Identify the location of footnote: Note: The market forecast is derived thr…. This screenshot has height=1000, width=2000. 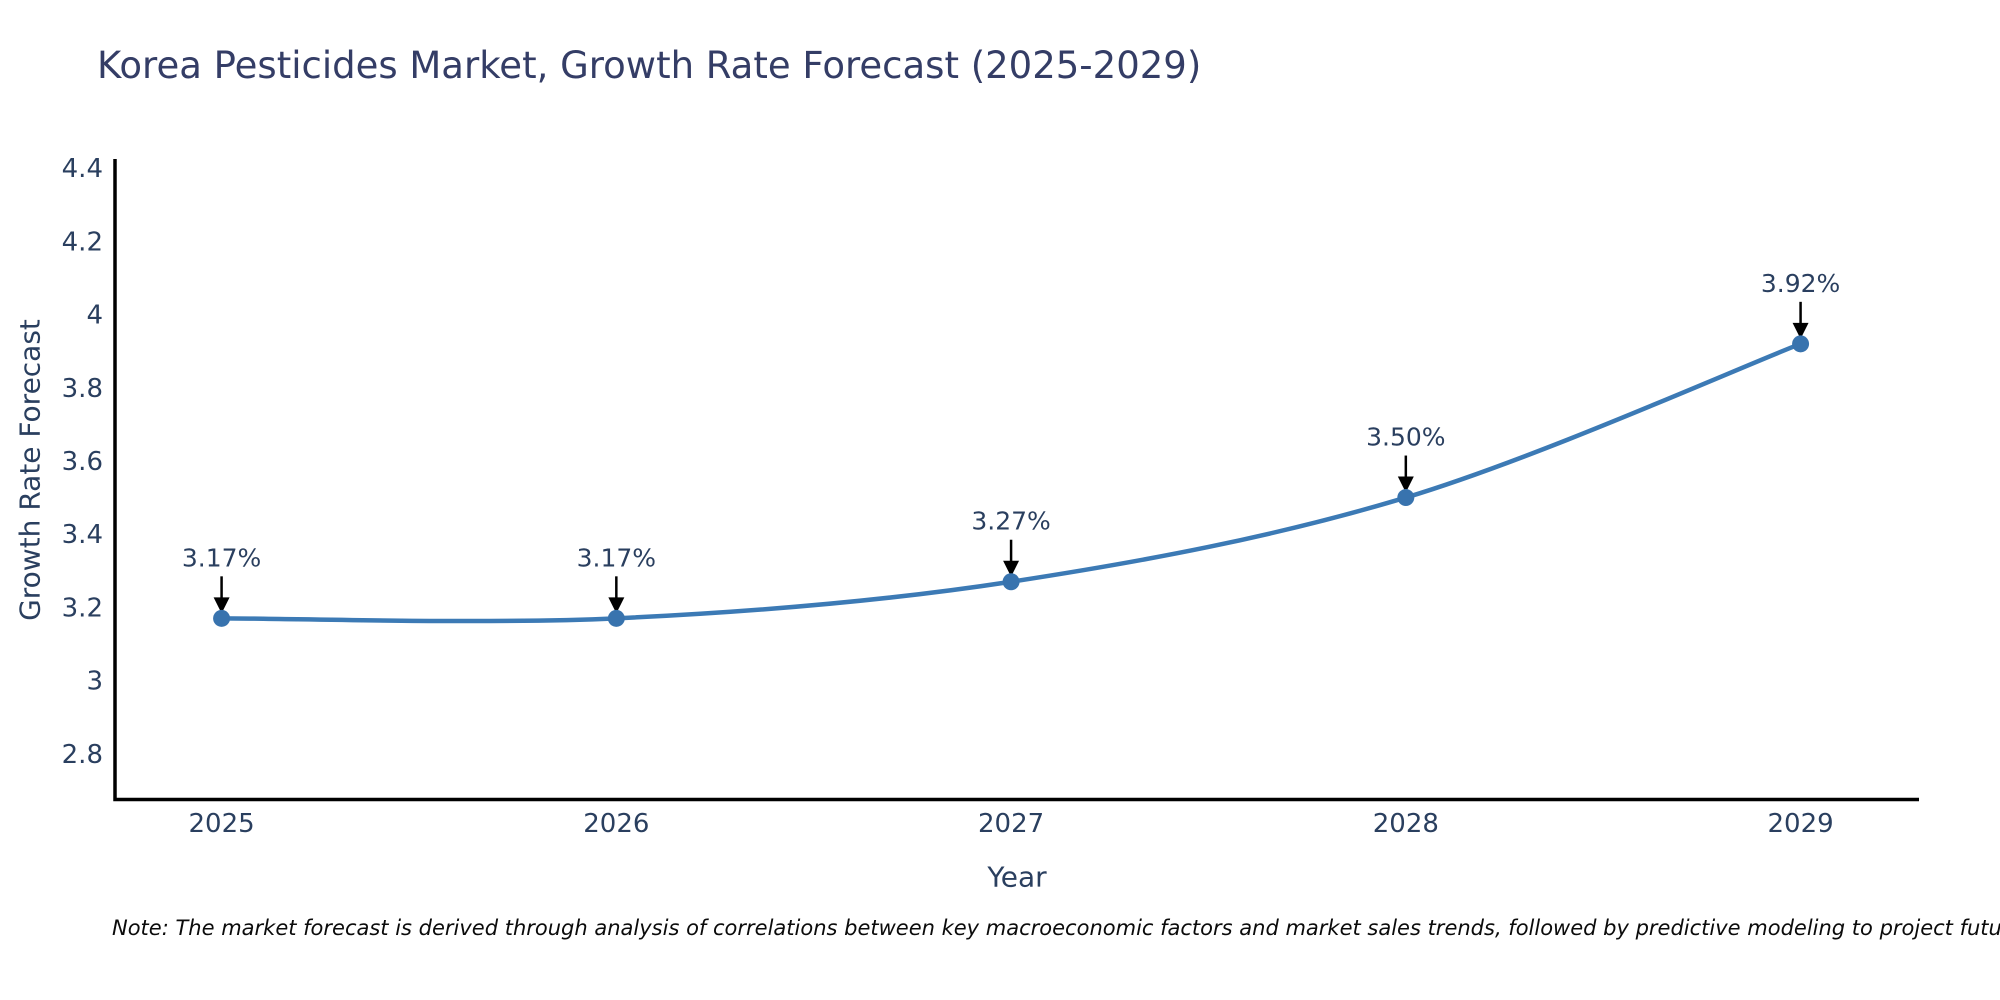
(1056, 928).